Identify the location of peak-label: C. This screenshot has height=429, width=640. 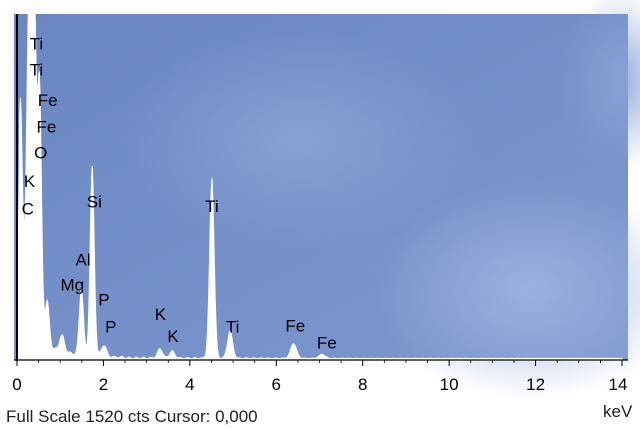
(28, 208).